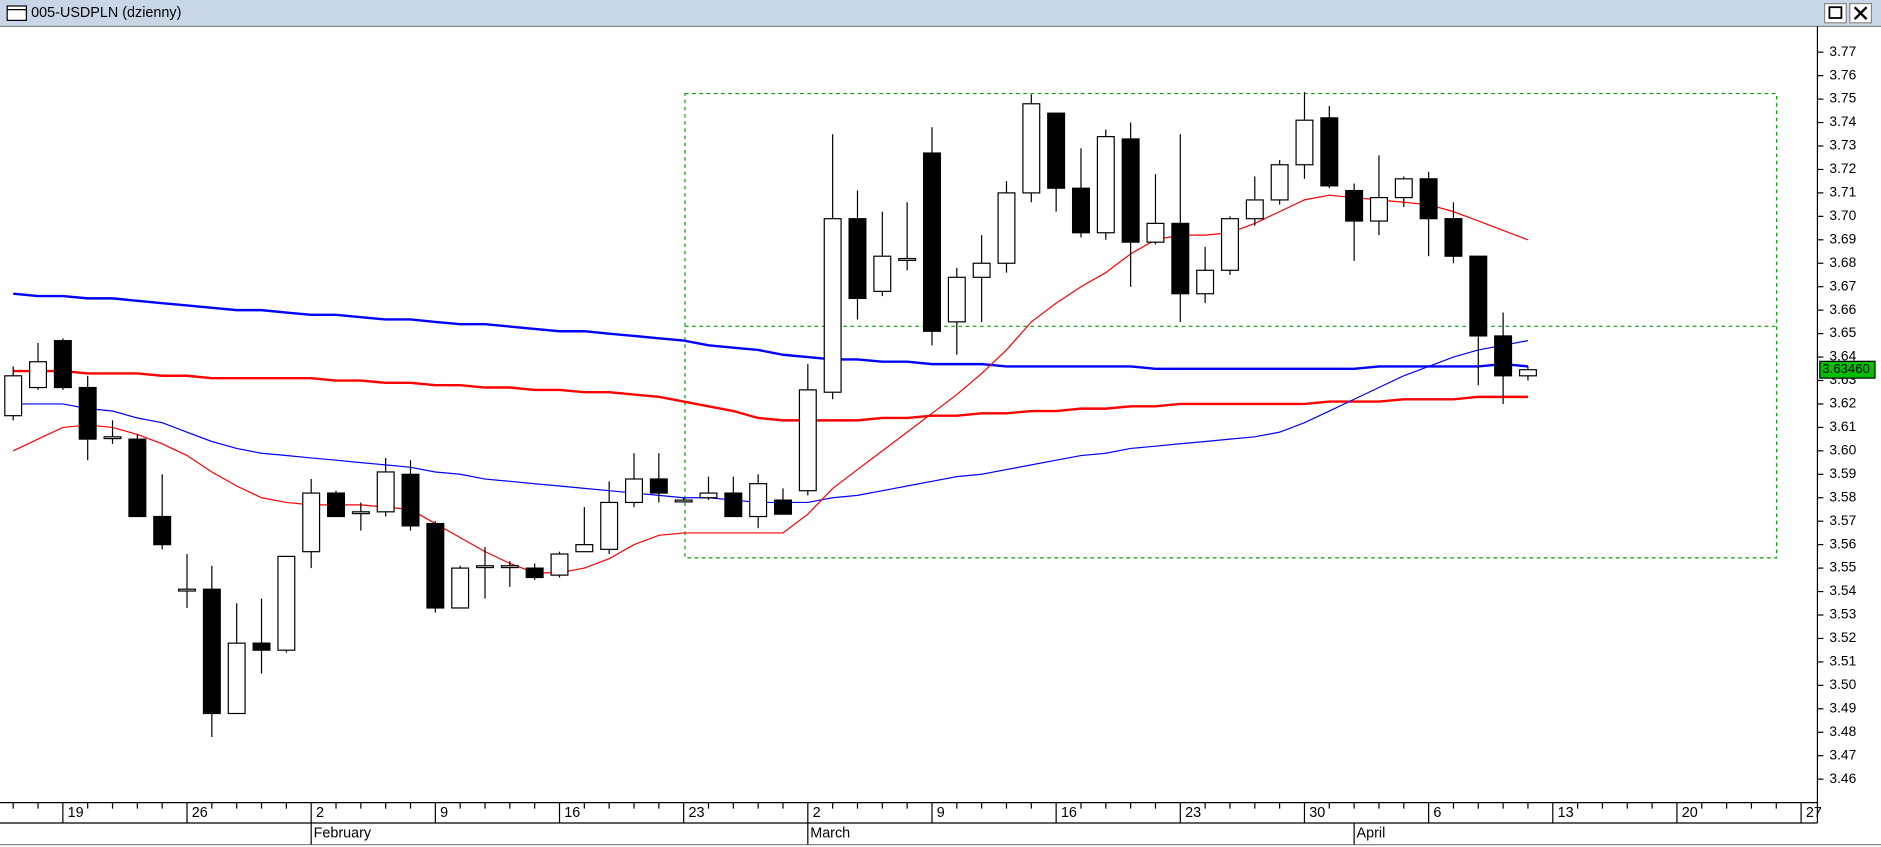  I want to click on x-tick-label: 27, so click(1814, 813).